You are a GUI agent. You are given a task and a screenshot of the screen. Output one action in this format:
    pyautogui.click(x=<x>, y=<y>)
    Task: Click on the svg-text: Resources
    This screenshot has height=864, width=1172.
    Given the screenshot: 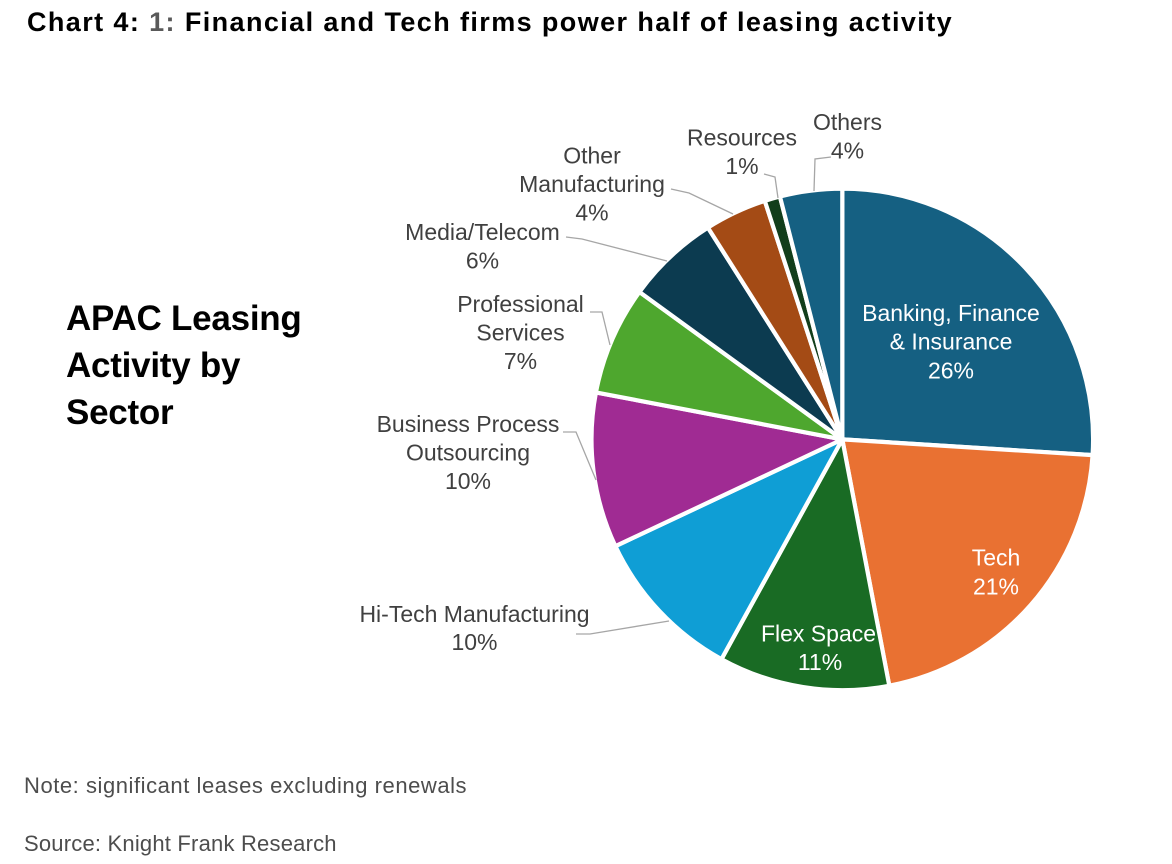 What is the action you would take?
    pyautogui.click(x=742, y=138)
    